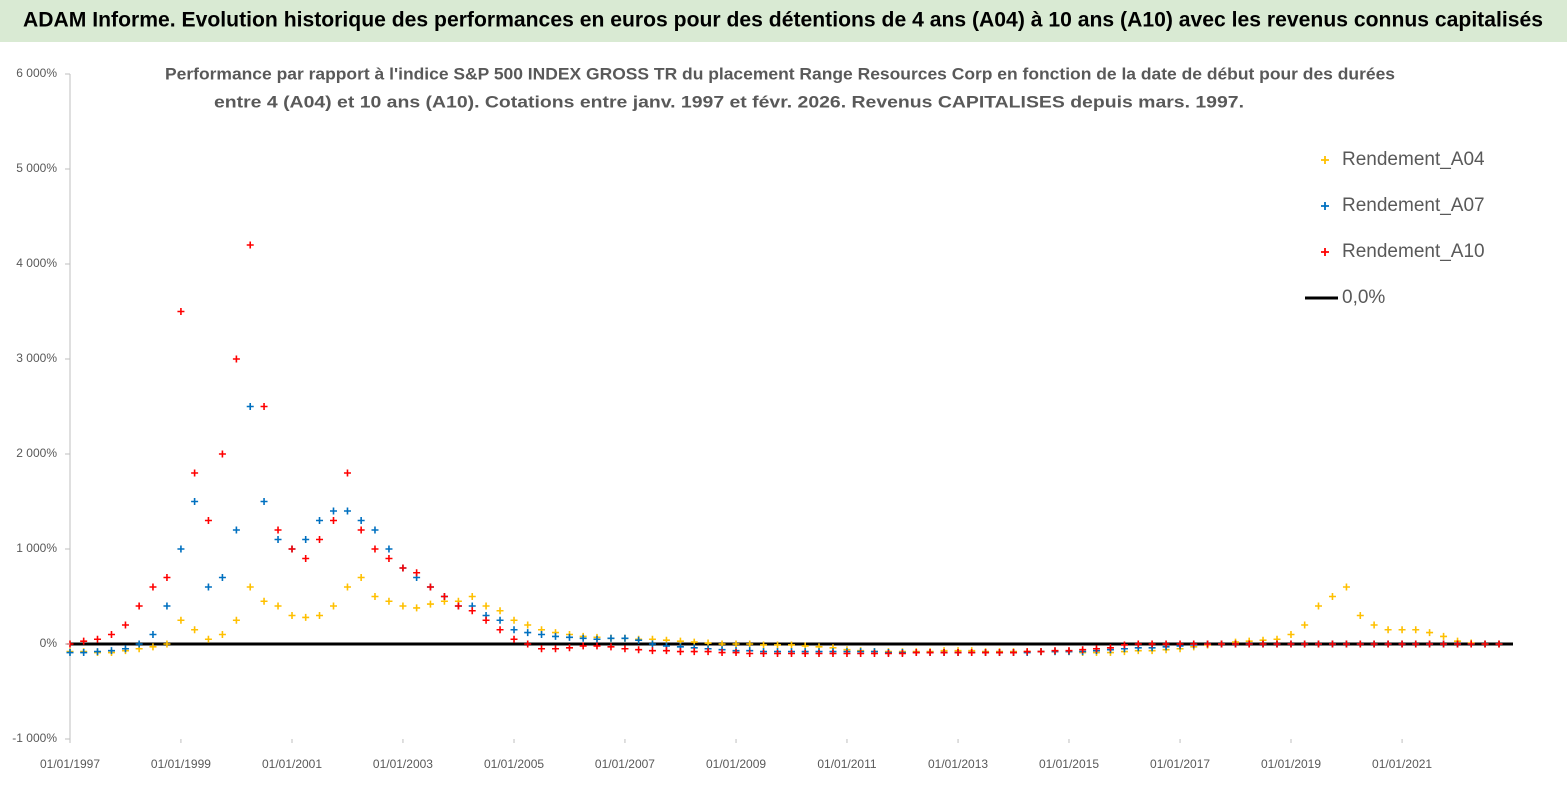  What do you see at coordinates (1402, 764) in the screenshot?
I see `x-tick-label: 01/01/2021` at bounding box center [1402, 764].